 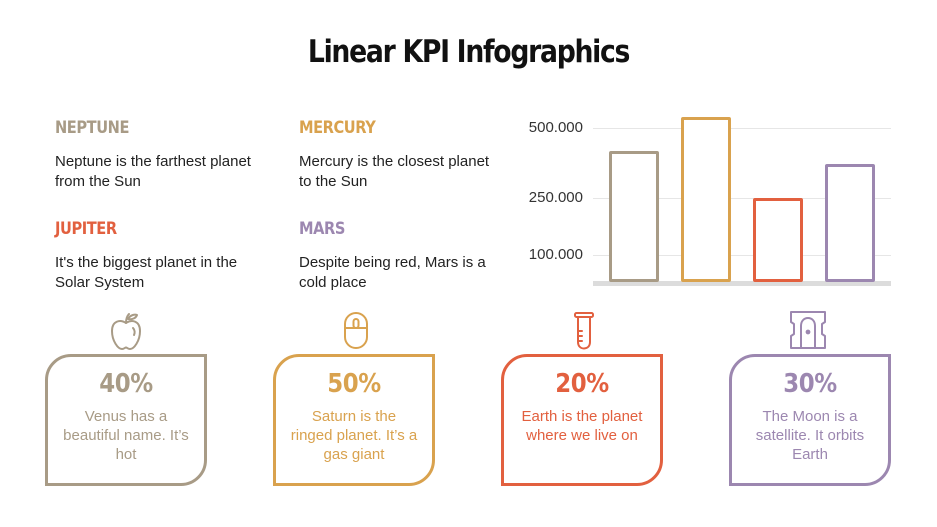 I want to click on info-title: JUPITER, so click(x=86, y=229).